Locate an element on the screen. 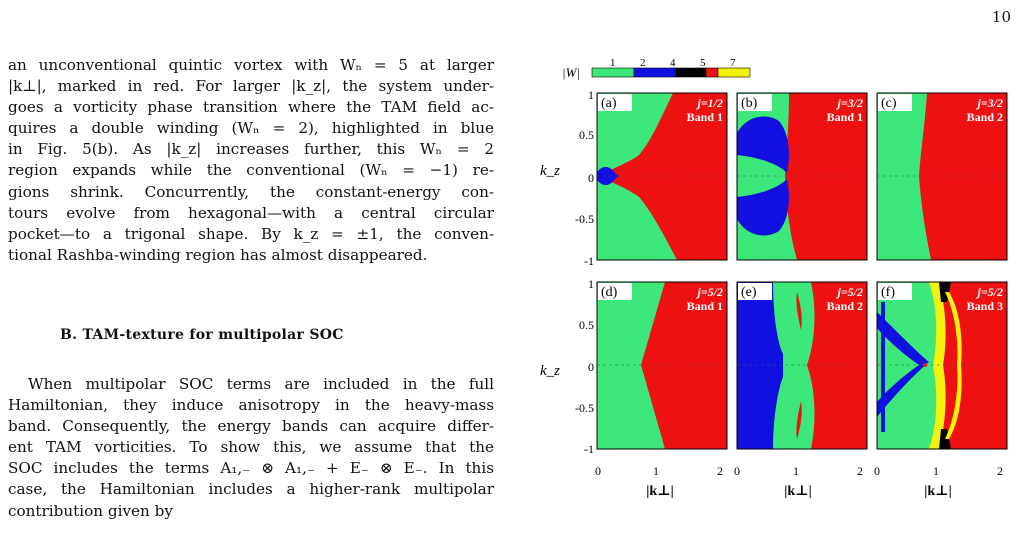 This screenshot has width=1029, height=543. panel-tag: (d) is located at coordinates (609, 292).